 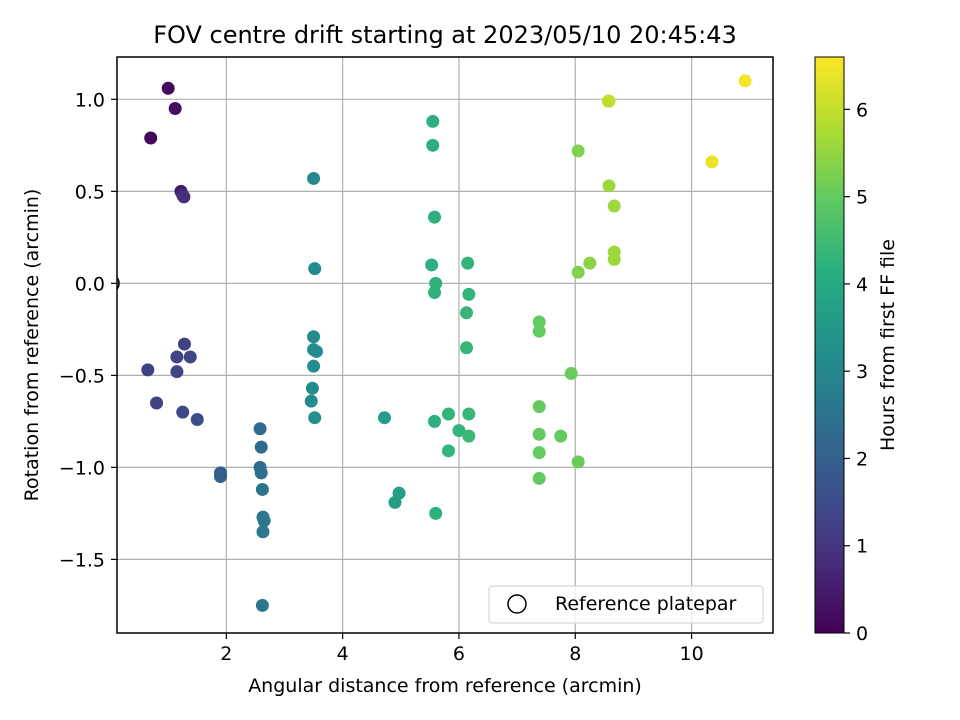 I want to click on y-axis-label: Rotation from reference (arcmin), so click(x=32, y=345).